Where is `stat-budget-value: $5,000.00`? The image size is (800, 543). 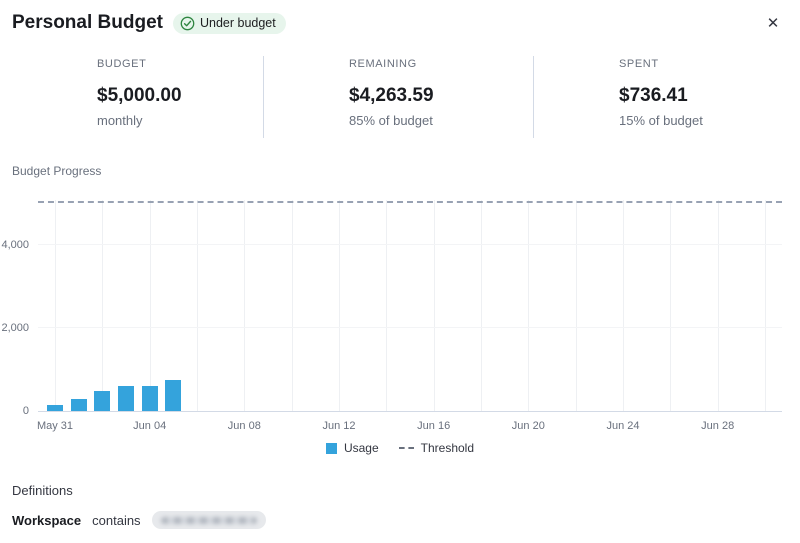
stat-budget-value: $5,000.00 is located at coordinates (139, 95).